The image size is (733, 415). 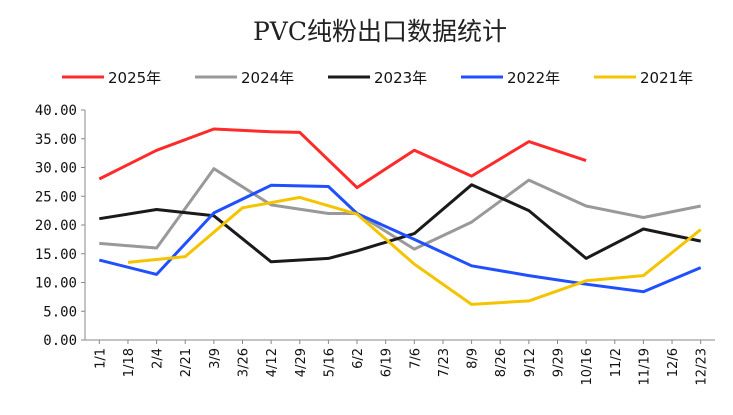 I want to click on y-tick-label: 5.00, so click(x=60, y=312).